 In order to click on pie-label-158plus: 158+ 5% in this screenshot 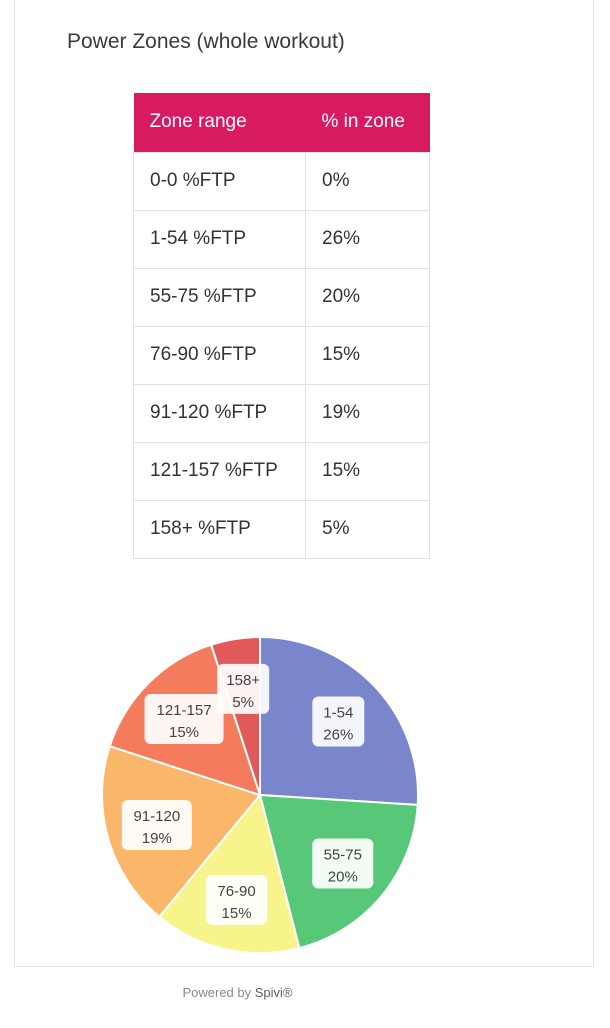, I will do `click(243, 688)`.